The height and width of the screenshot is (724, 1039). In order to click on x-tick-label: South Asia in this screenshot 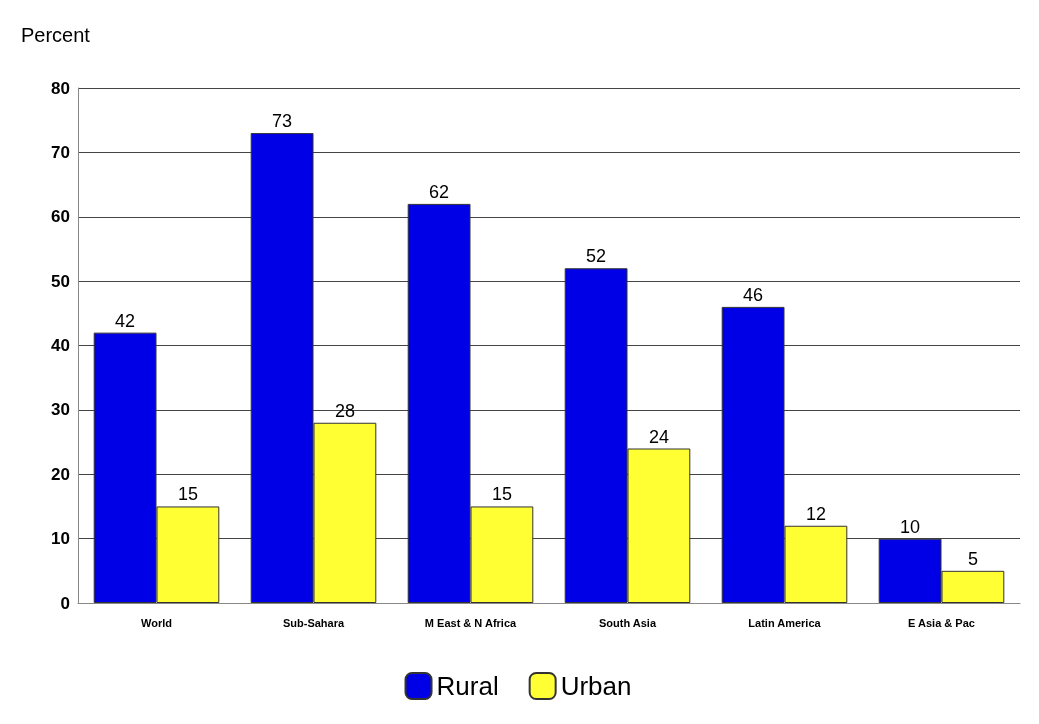, I will do `click(627, 622)`.